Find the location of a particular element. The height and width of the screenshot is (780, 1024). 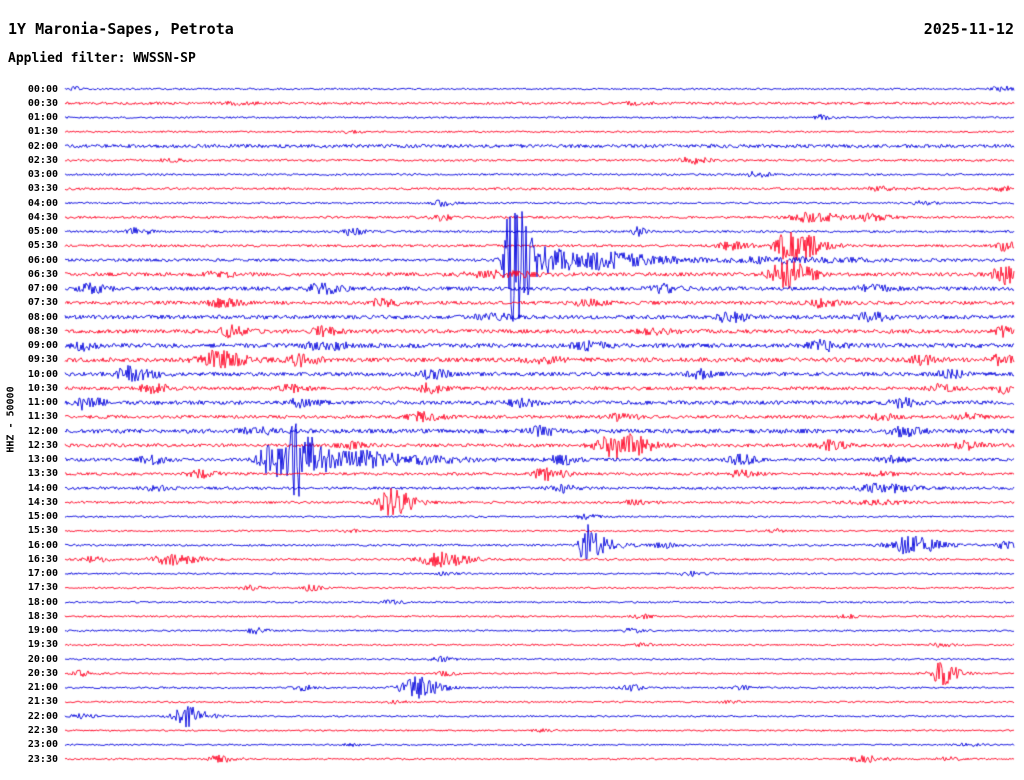

time-label: 13:30 is located at coordinates (42, 474).